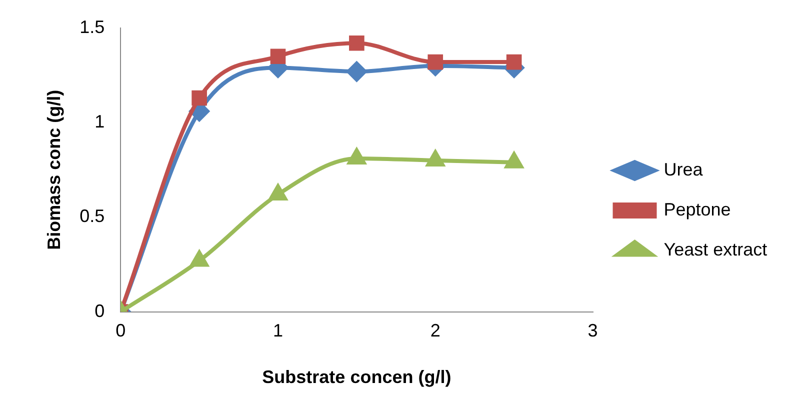 The width and height of the screenshot is (787, 413). Describe the element at coordinates (357, 377) in the screenshot. I see `x-axis-title: Substrate concen (g/l)` at that location.